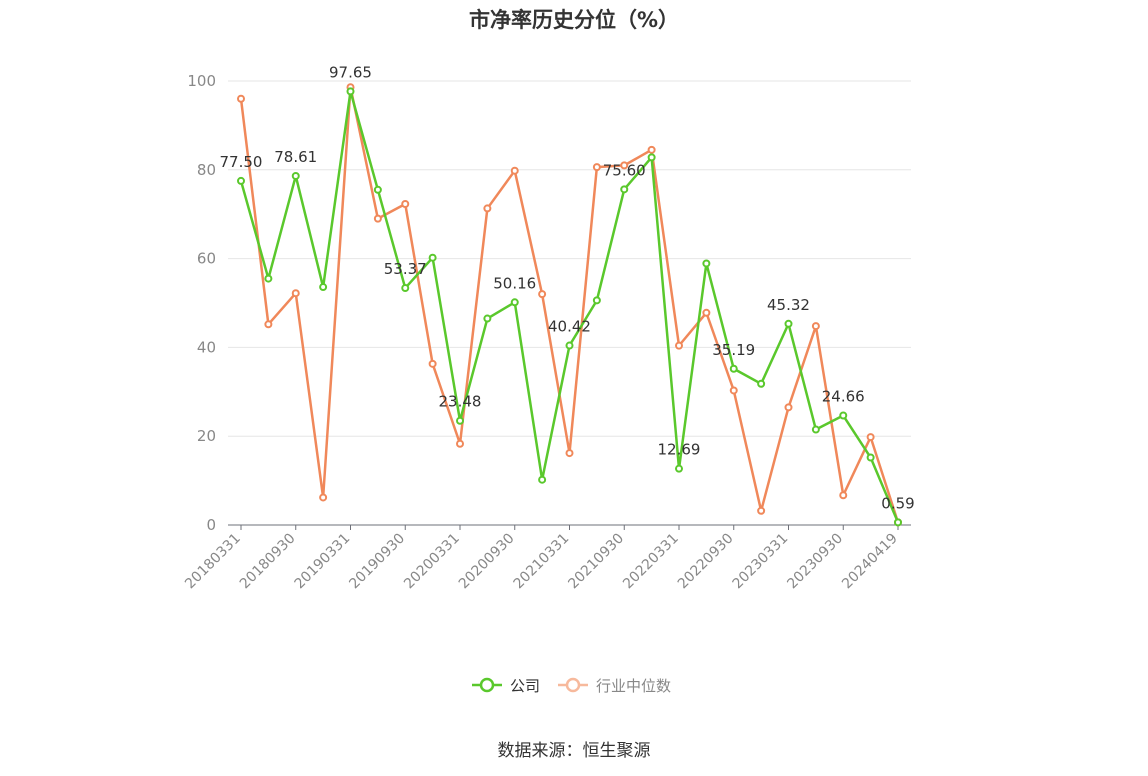 The height and width of the screenshot is (776, 1148). I want to click on data-label: 45.32, so click(788, 305).